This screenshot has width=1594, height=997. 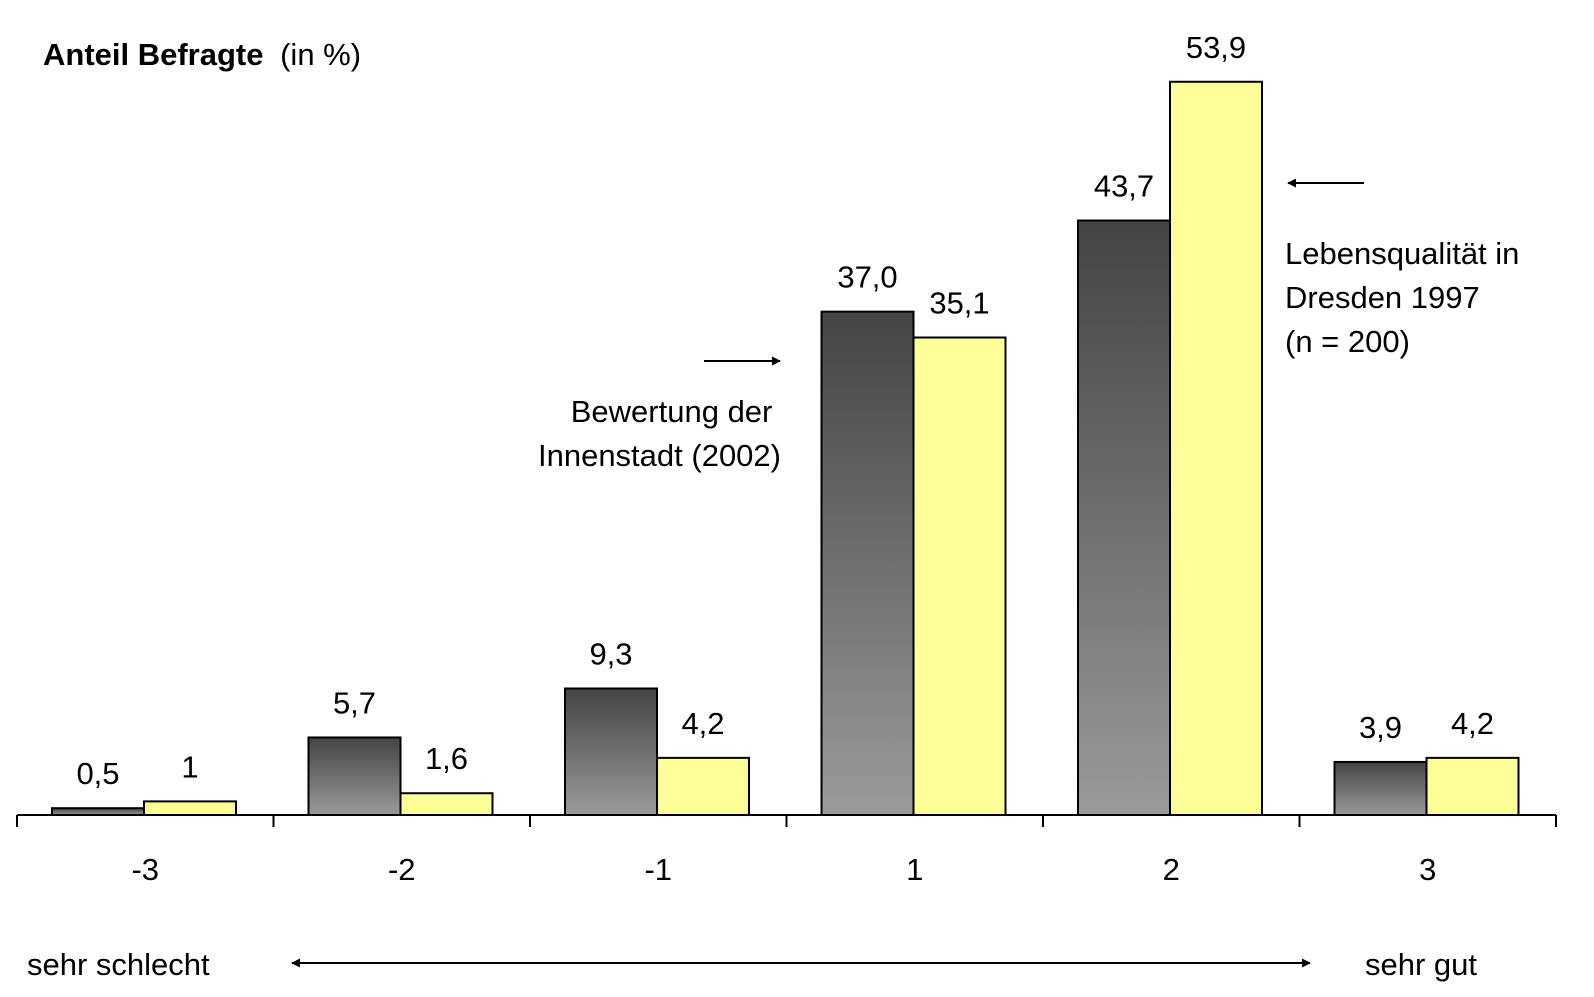 What do you see at coordinates (1171, 869) in the screenshot?
I see `x-tick-label-2: 2` at bounding box center [1171, 869].